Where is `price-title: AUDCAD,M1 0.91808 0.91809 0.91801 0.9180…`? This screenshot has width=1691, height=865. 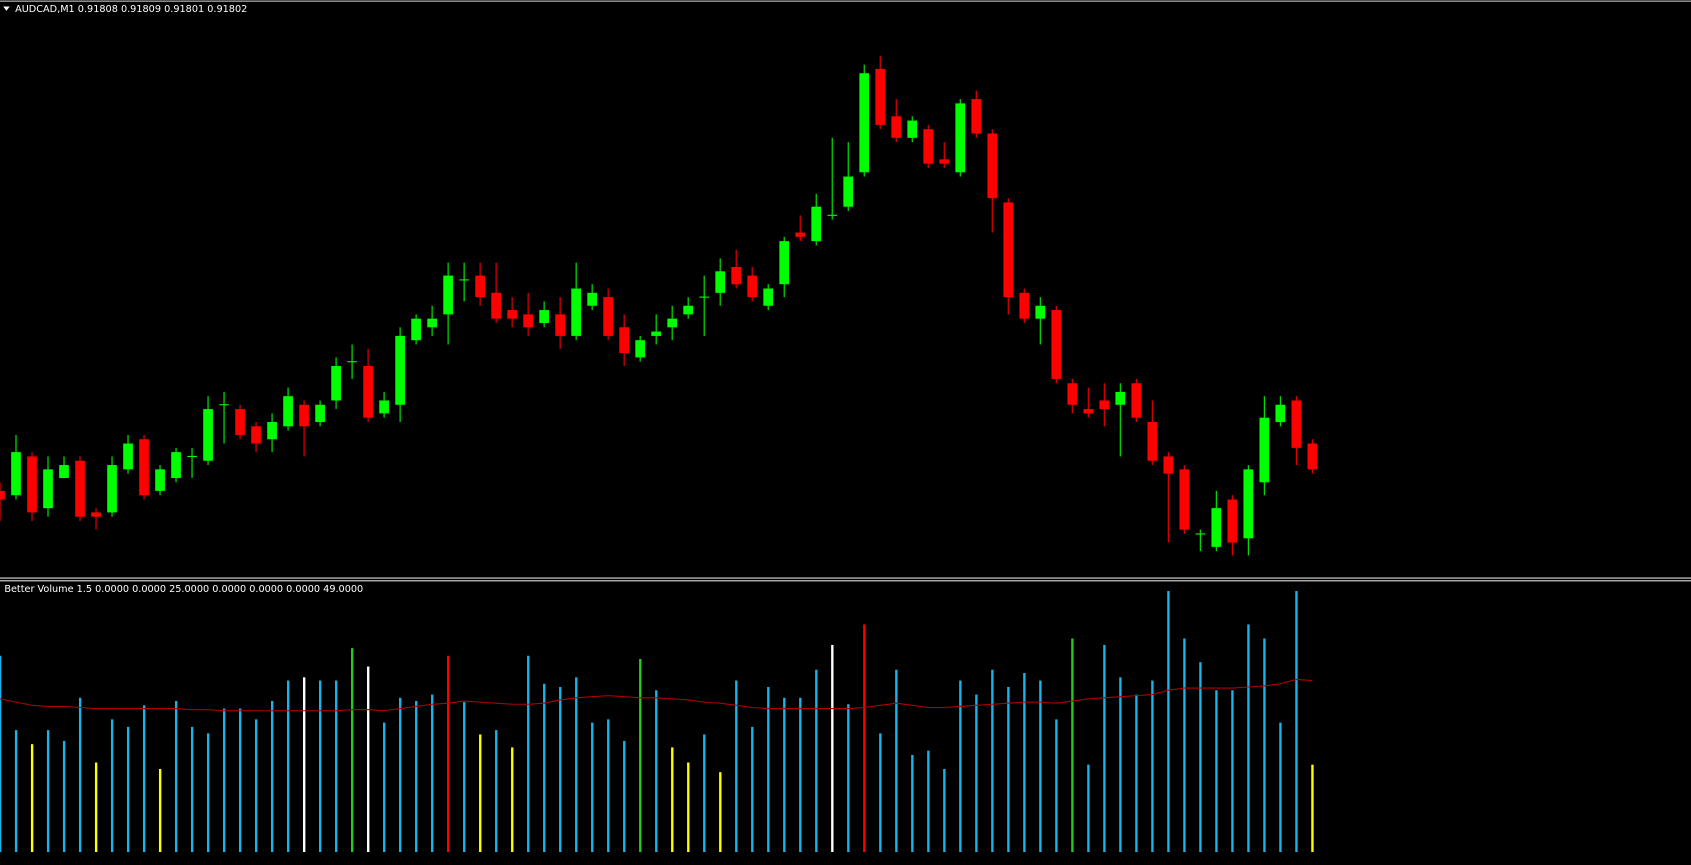
price-title: AUDCAD,M1 0.91808 0.91809 0.91801 0.9180… is located at coordinates (131, 9).